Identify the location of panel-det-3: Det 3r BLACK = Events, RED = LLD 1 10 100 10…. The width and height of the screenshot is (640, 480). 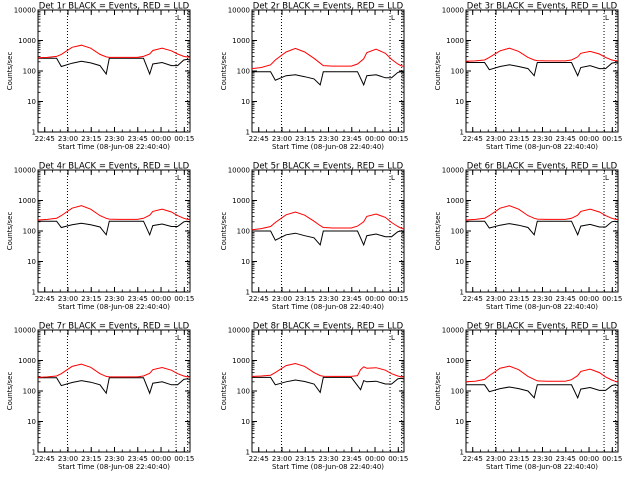
(528, 77).